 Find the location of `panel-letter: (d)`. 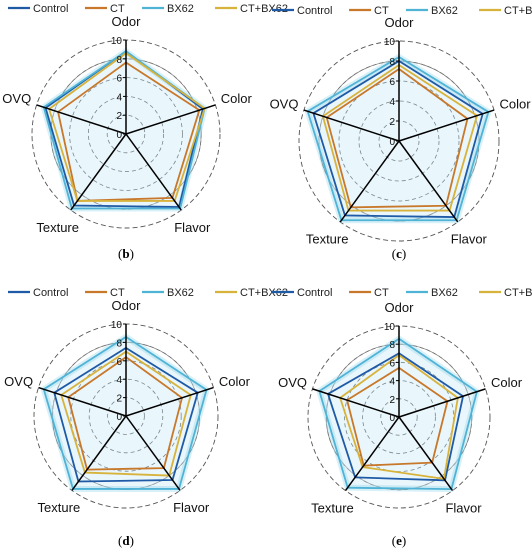

panel-letter: (d) is located at coordinates (126, 540).